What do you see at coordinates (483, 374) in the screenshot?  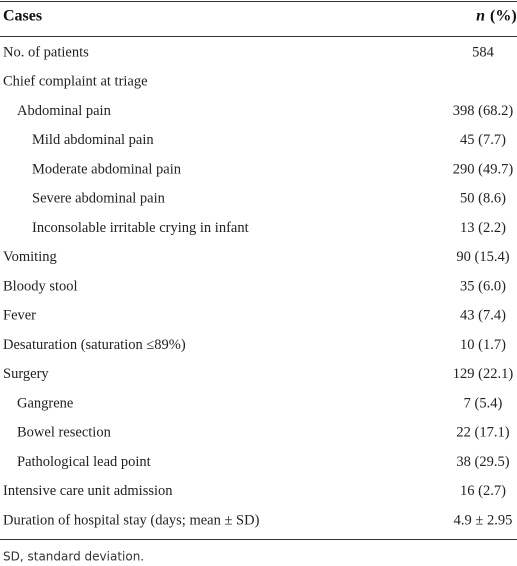 I see `row-value: 129 (22.1)` at bounding box center [483, 374].